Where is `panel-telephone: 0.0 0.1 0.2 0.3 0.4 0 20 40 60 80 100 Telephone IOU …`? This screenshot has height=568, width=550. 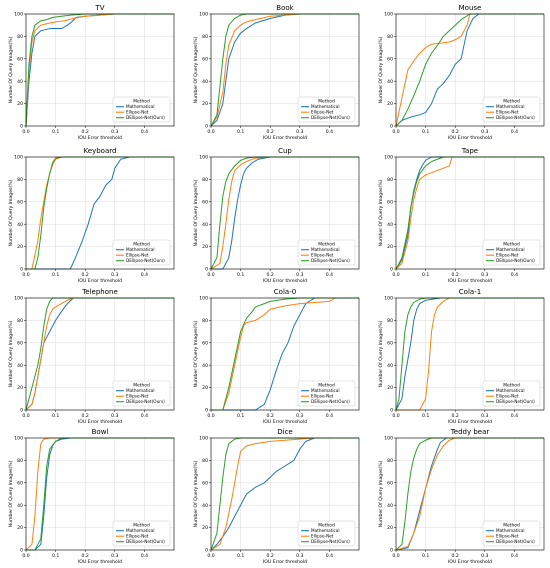 panel-telephone: 0.0 0.1 0.2 0.3 0.4 0 20 40 60 80 100 Telephone IOU … is located at coordinates (91, 356).